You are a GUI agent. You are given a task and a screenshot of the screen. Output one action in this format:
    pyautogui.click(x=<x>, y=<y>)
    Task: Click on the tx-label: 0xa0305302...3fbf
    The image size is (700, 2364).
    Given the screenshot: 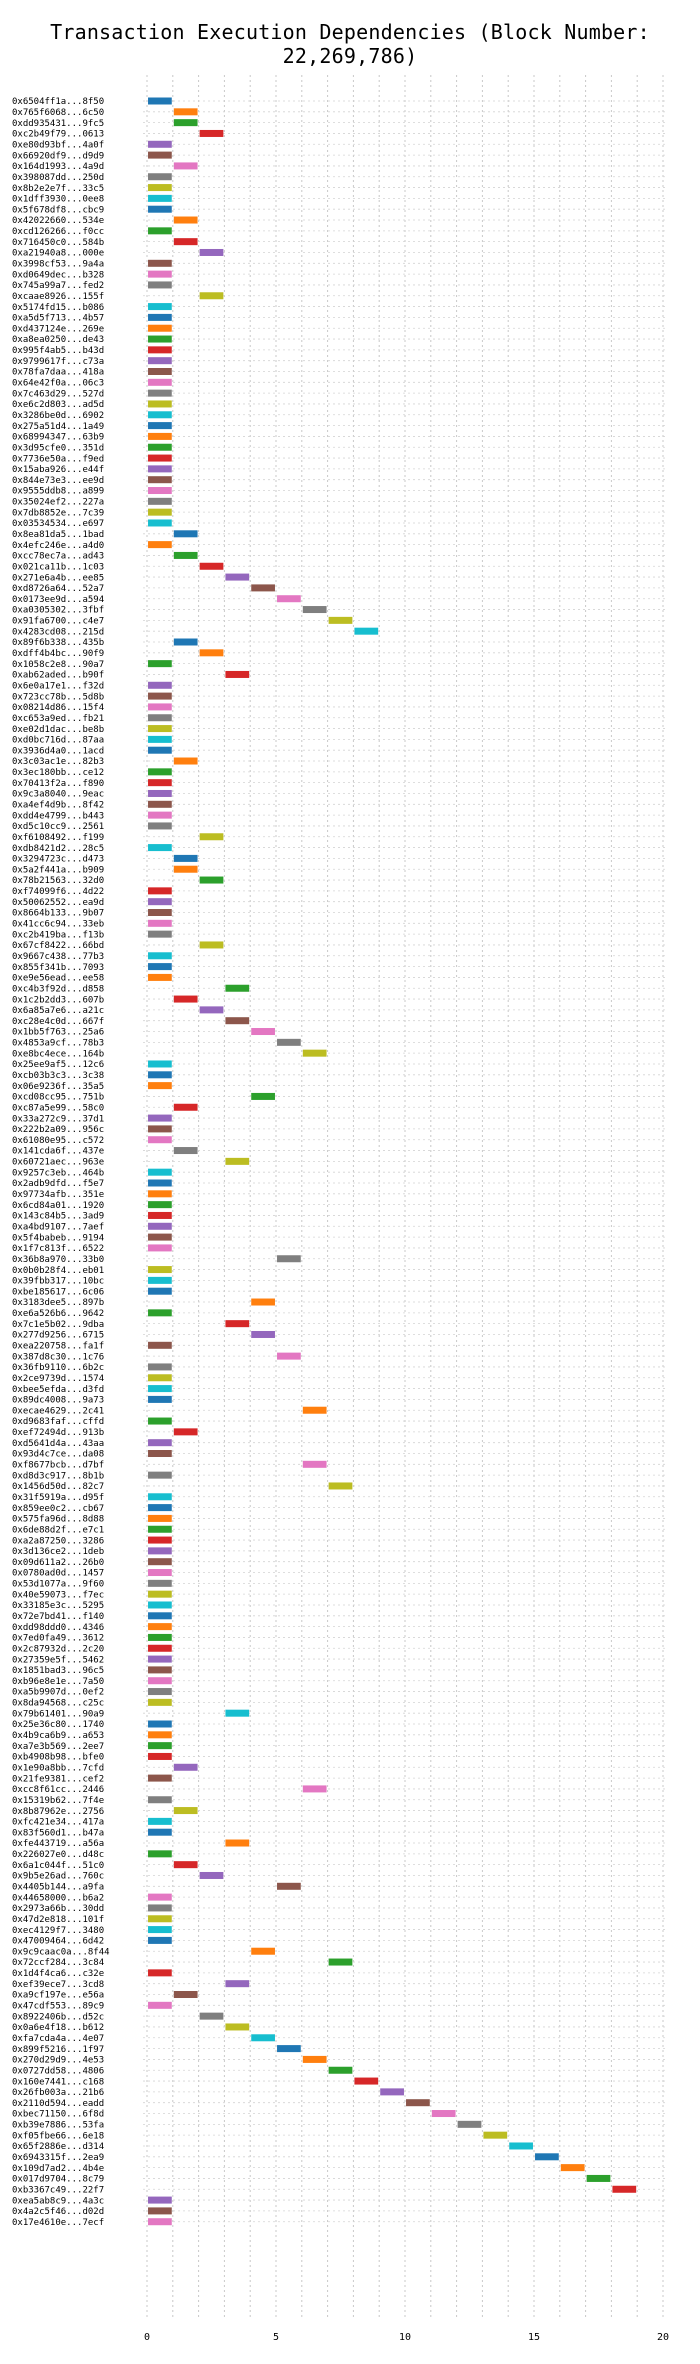 What is the action you would take?
    pyautogui.click(x=58, y=611)
    